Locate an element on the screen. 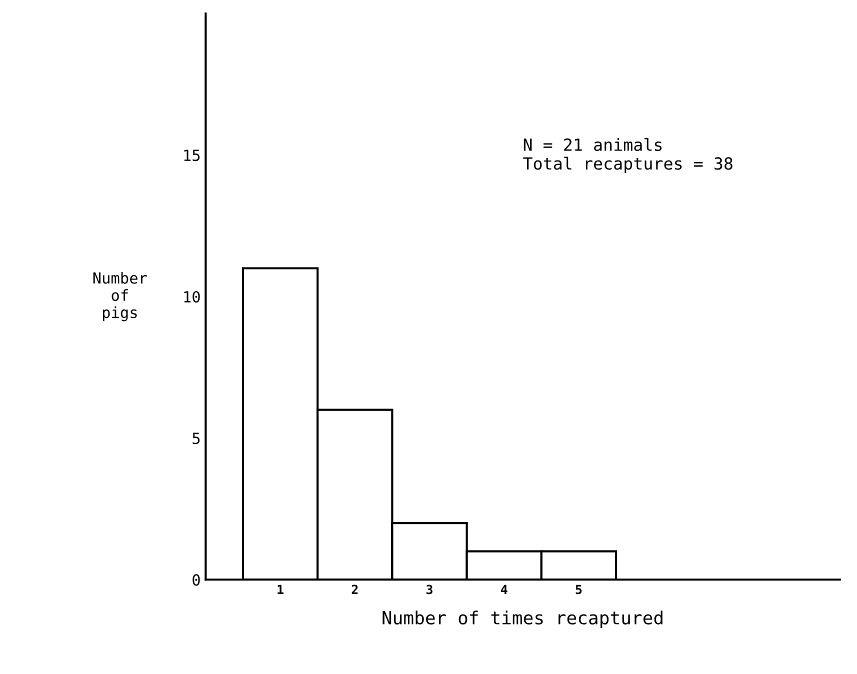 This screenshot has width=857, height=674. x-axis-title: Number of times recaptured is located at coordinates (522, 619).